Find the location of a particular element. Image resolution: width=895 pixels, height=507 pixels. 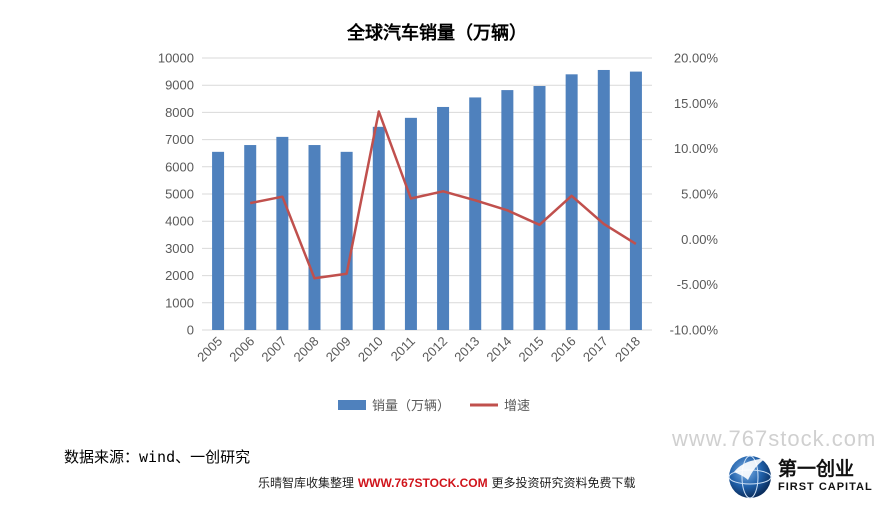

globe-eagle-icon is located at coordinates (750, 477).